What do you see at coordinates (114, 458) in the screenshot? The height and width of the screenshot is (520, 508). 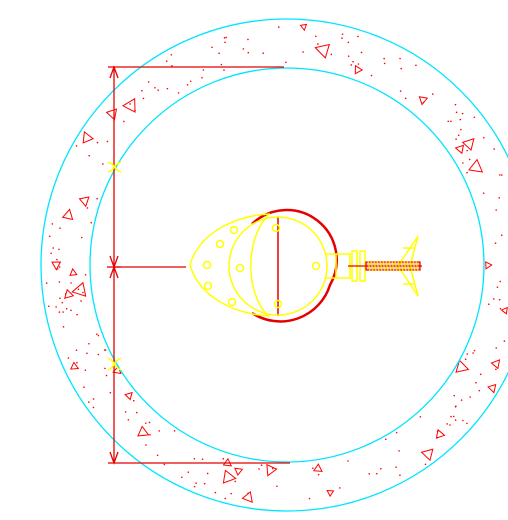 I see `bottom-arrow` at bounding box center [114, 458].